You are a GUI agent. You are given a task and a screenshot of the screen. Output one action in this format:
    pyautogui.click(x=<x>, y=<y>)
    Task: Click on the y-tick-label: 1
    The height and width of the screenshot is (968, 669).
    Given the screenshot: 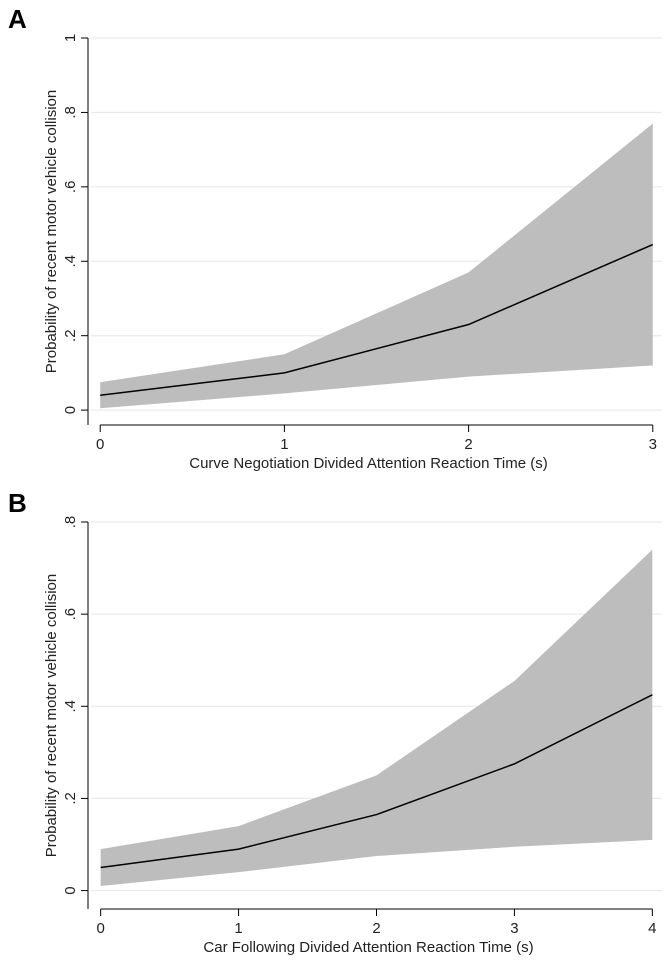 What is the action you would take?
    pyautogui.click(x=70, y=38)
    